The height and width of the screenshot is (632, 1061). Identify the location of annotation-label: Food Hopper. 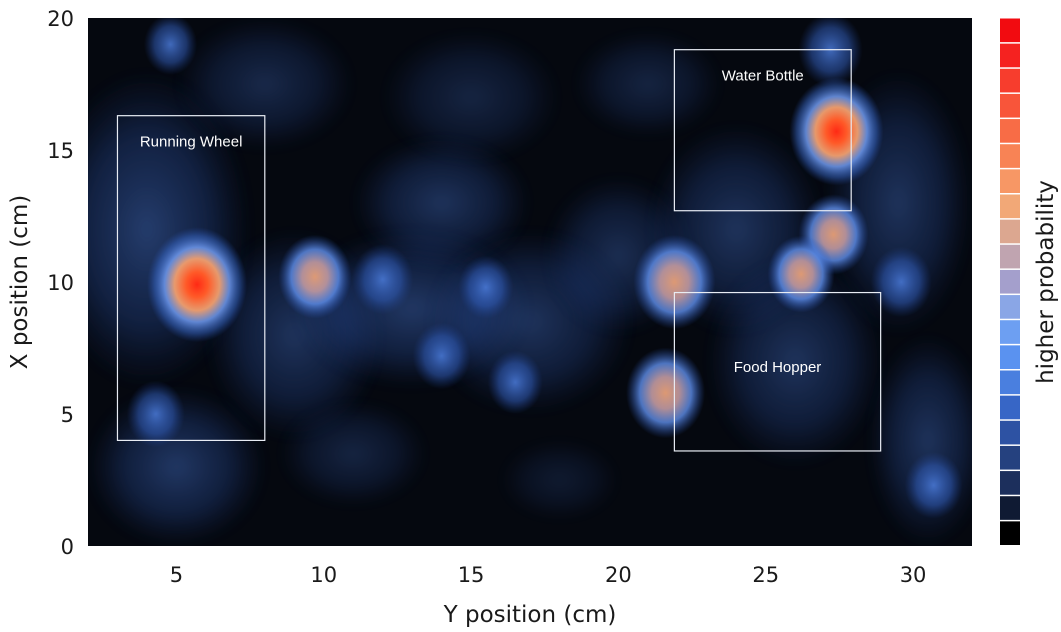
(778, 367).